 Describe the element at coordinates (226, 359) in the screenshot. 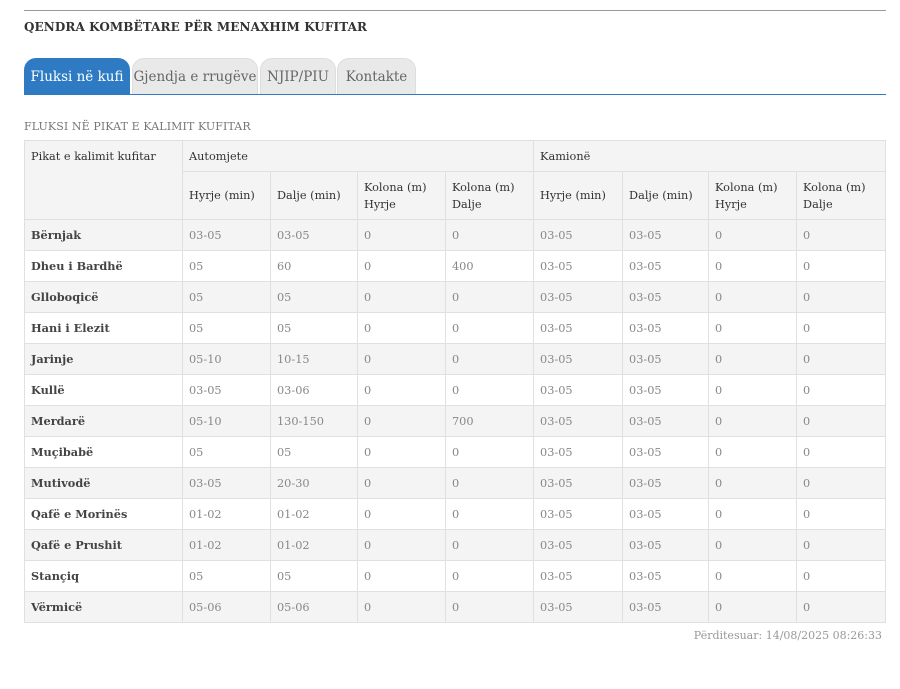

I see `value-cell: 05-10` at that location.